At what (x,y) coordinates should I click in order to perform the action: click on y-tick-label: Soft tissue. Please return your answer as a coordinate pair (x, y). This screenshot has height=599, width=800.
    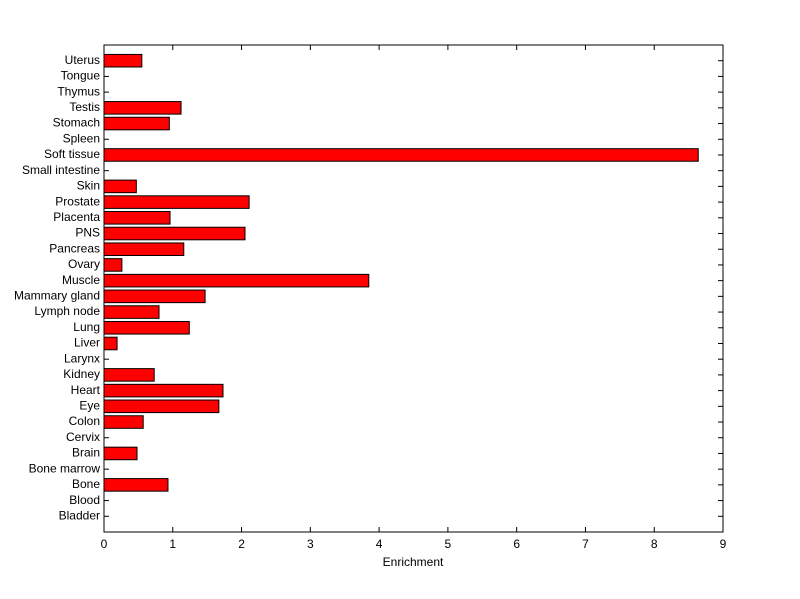
    Looking at the image, I should click on (72, 154).